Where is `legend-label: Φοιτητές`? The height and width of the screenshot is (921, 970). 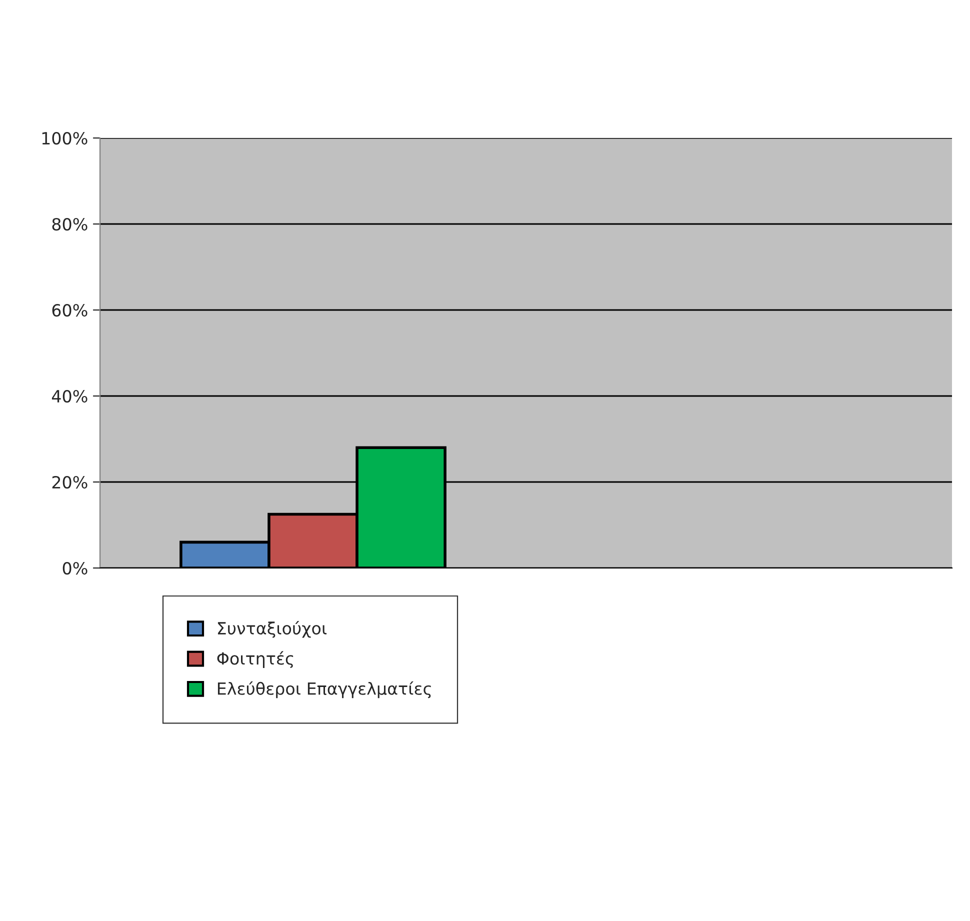
legend-label: Φοιτητές is located at coordinates (255, 659).